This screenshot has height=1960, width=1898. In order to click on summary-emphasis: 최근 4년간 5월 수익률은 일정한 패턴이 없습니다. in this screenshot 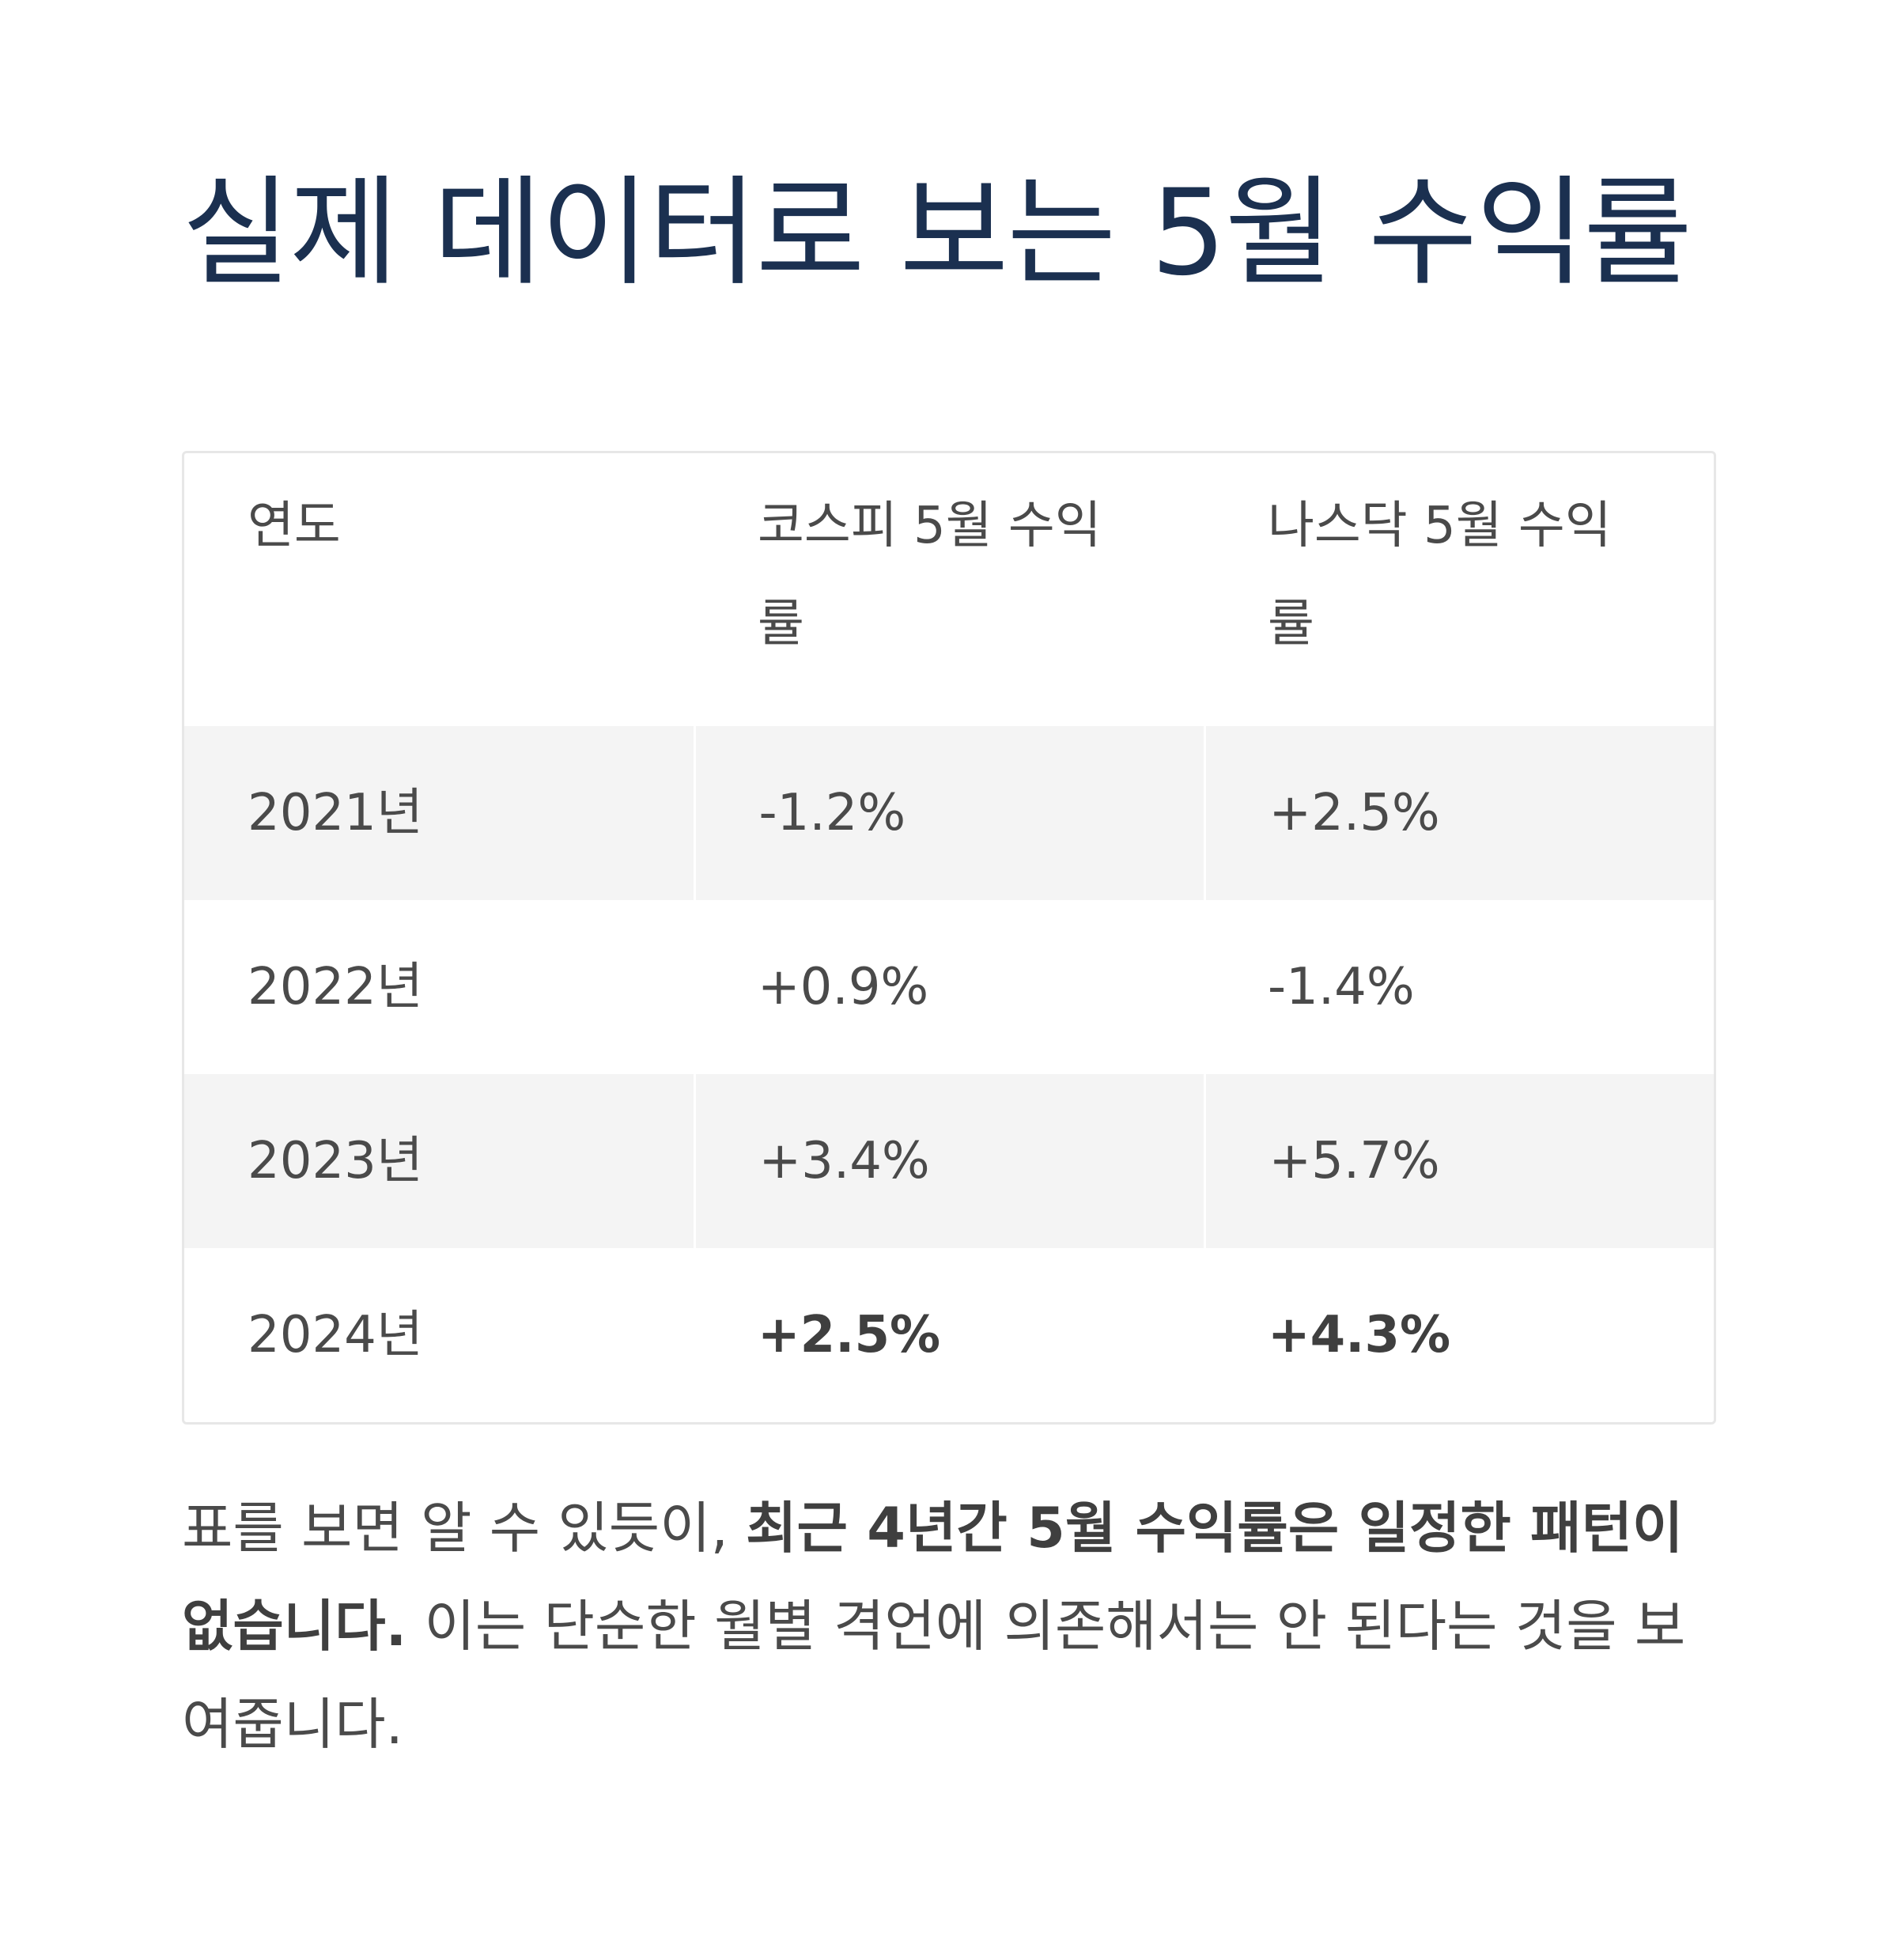, I will do `click(933, 1577)`.